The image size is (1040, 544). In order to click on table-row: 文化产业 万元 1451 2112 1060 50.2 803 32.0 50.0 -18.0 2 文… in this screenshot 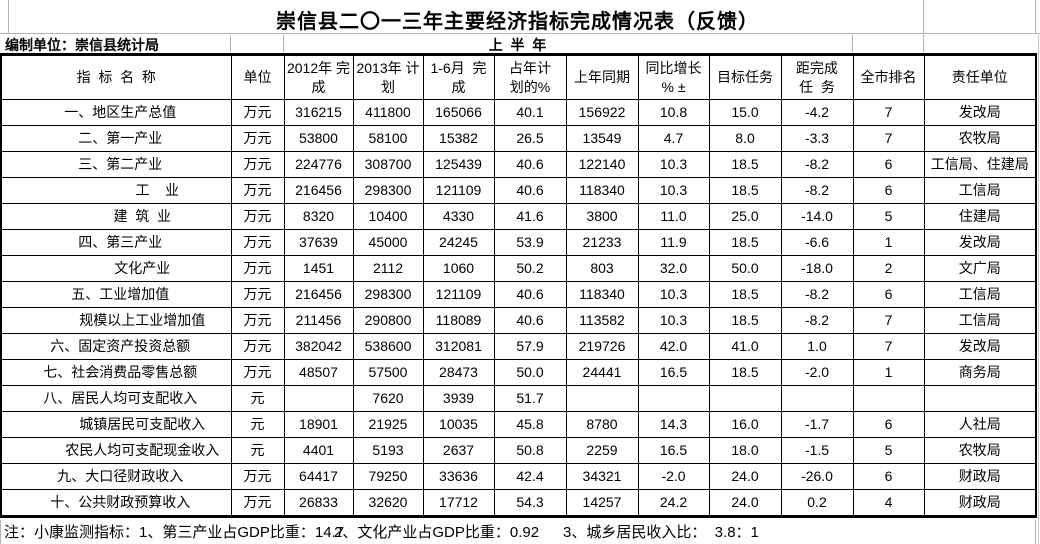, I will do `click(518, 268)`.